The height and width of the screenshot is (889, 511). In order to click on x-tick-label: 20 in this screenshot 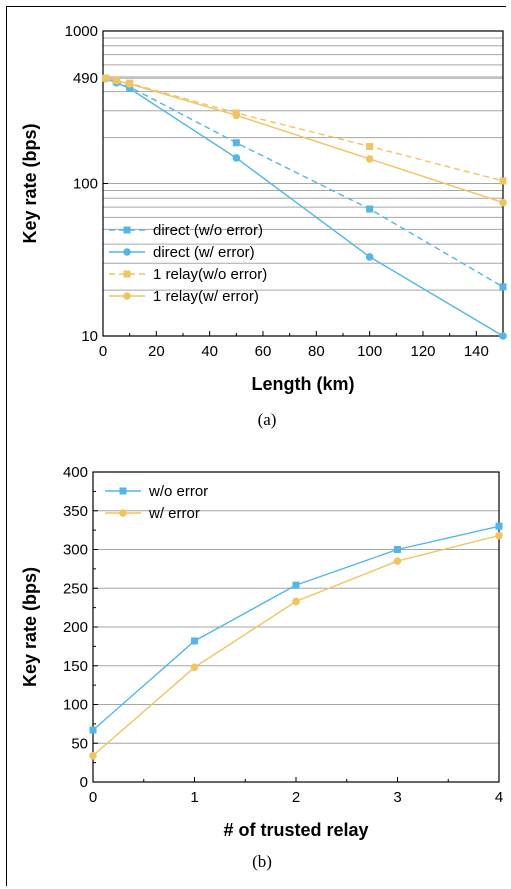, I will do `click(156, 351)`.